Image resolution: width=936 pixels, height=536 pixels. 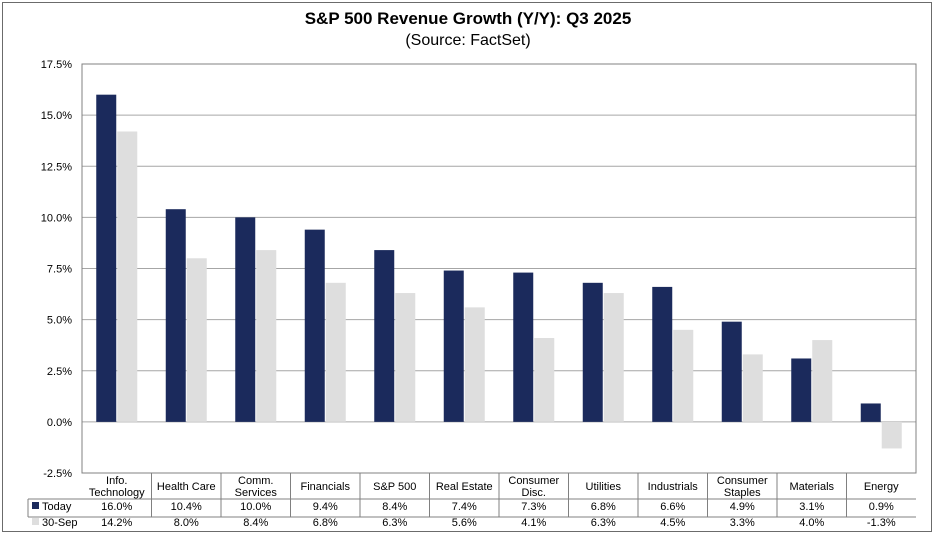 I want to click on category-label: Industrials, so click(x=673, y=487).